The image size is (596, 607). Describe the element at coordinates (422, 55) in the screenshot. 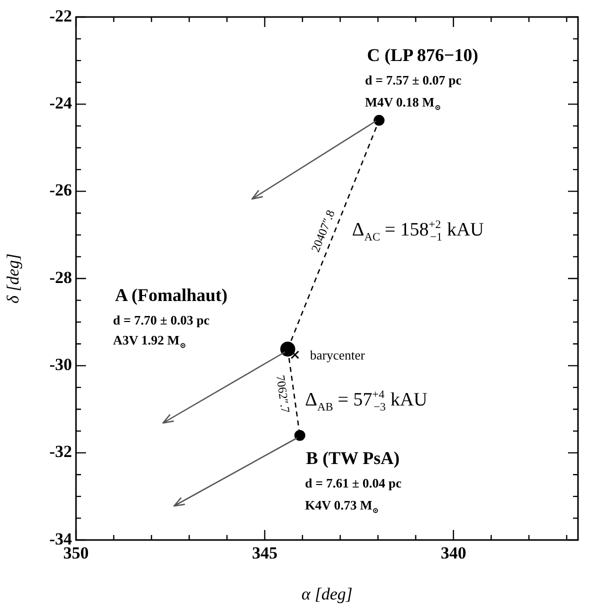

I see `annotation: C (LP 876−10)` at that location.